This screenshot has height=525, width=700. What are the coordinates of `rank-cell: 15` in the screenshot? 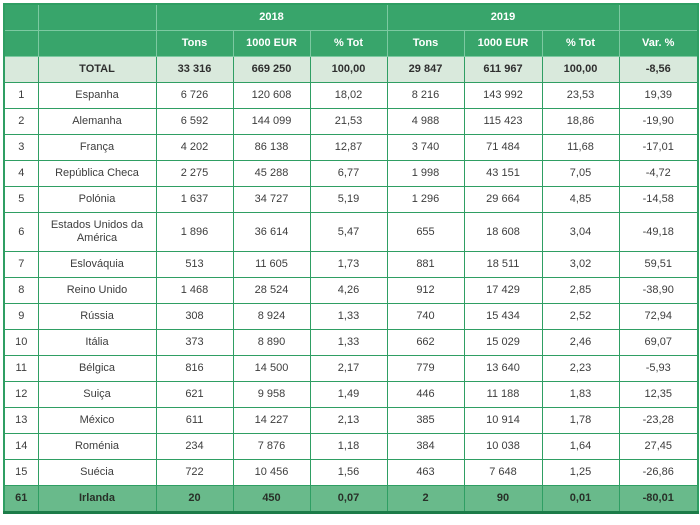 It's located at (21, 472).